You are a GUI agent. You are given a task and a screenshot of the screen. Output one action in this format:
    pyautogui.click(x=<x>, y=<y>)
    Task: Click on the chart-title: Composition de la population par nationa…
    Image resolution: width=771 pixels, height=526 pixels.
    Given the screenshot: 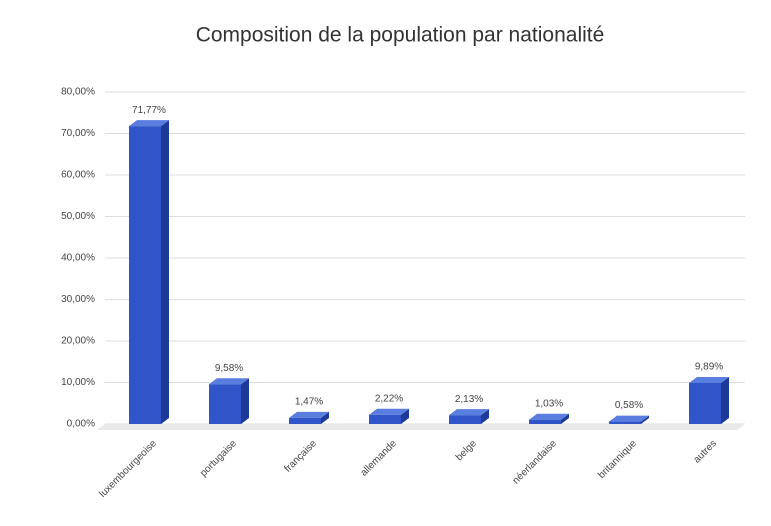 What is the action you would take?
    pyautogui.click(x=400, y=35)
    